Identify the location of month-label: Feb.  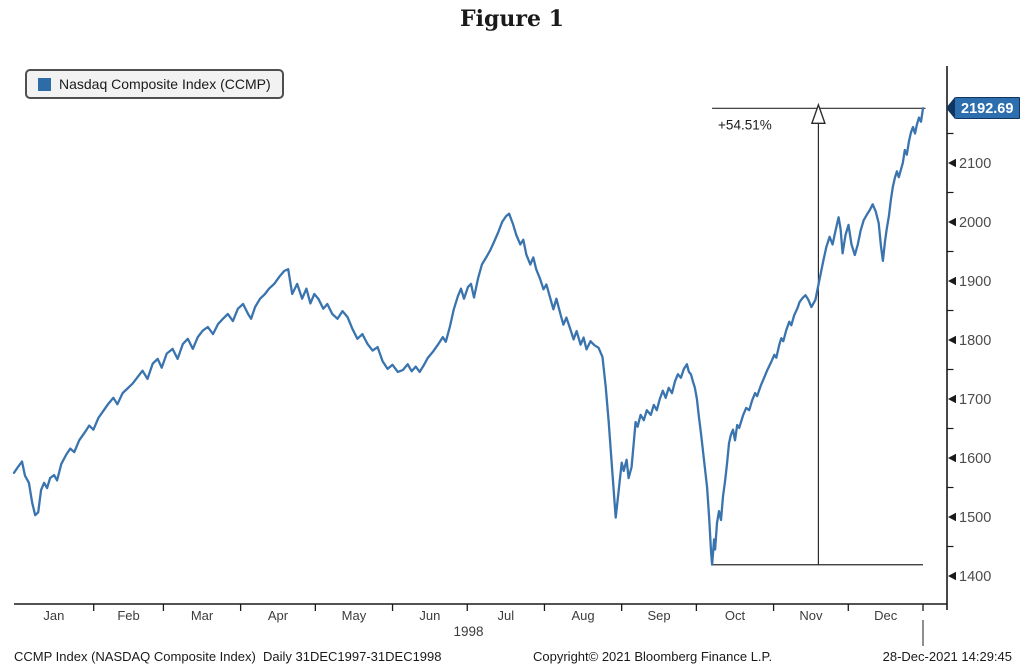
(128, 615).